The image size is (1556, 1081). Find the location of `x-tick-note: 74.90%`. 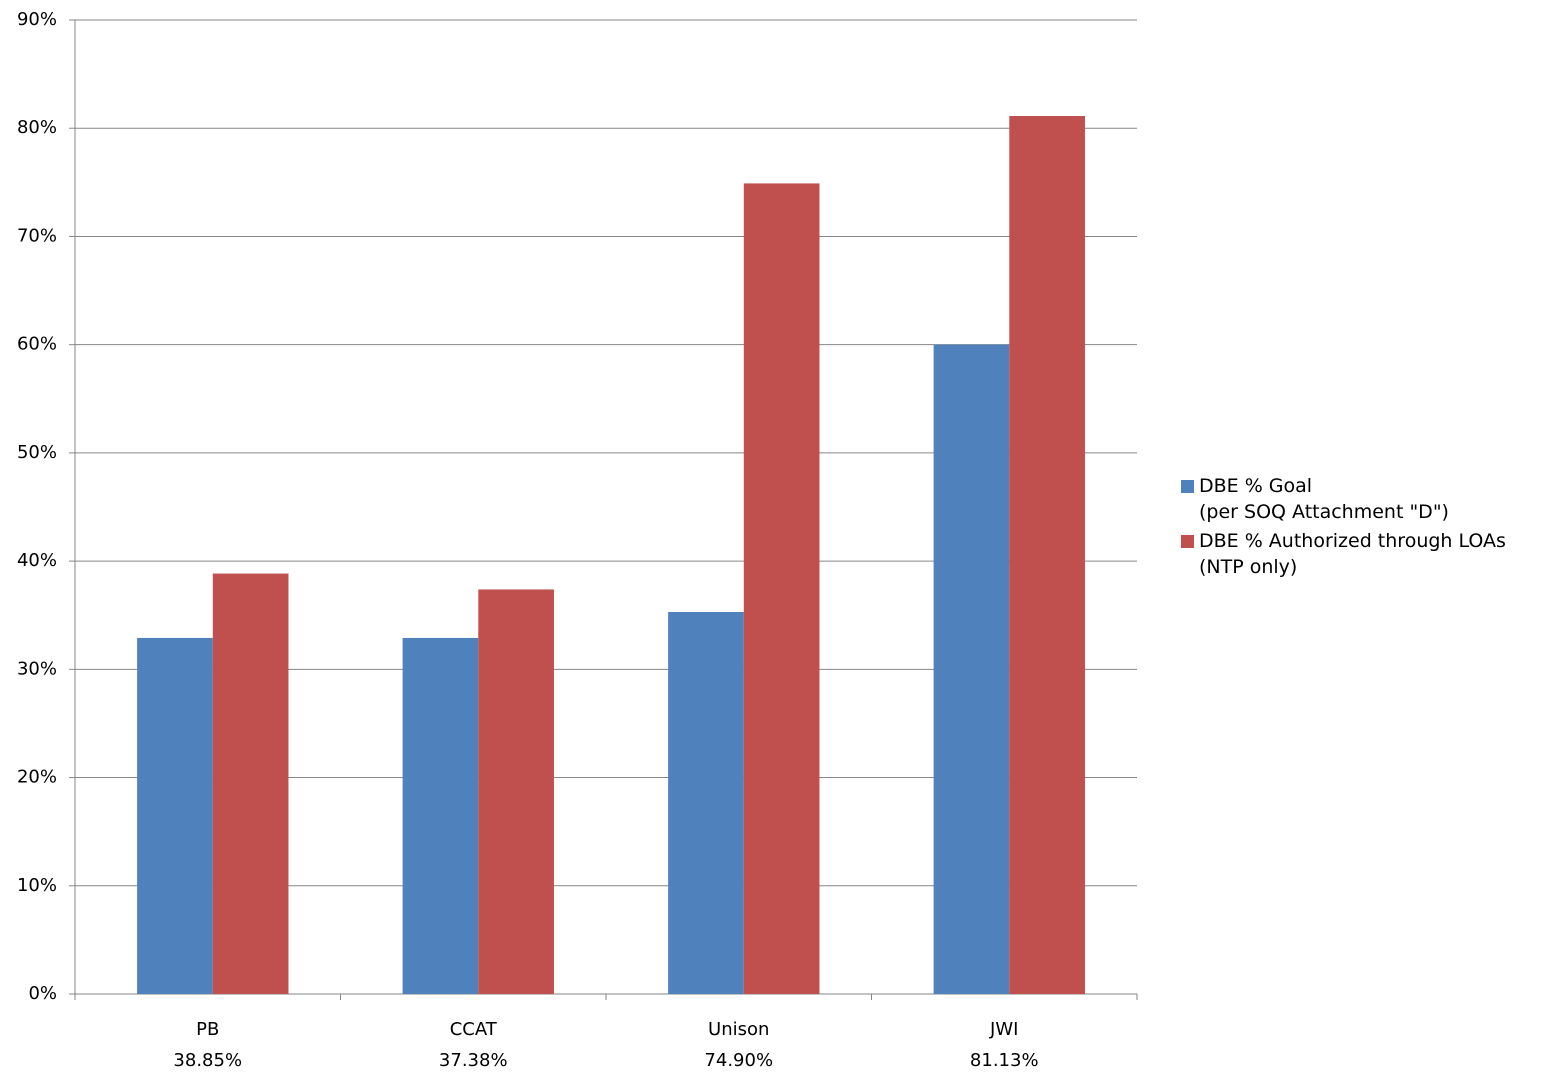

x-tick-note: 74.90% is located at coordinates (738, 1060).